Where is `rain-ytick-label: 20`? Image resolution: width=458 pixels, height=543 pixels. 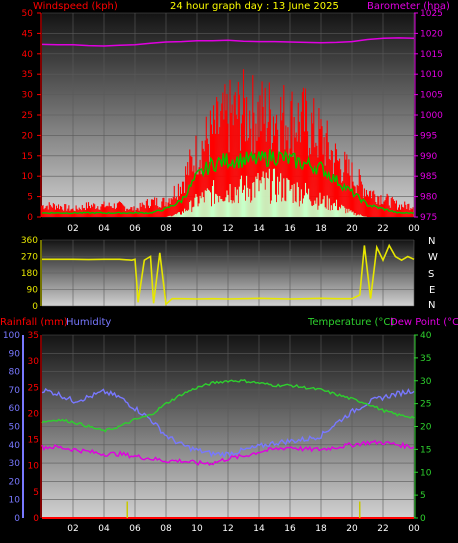 rain-ytick-label: 20 is located at coordinates (34, 414).